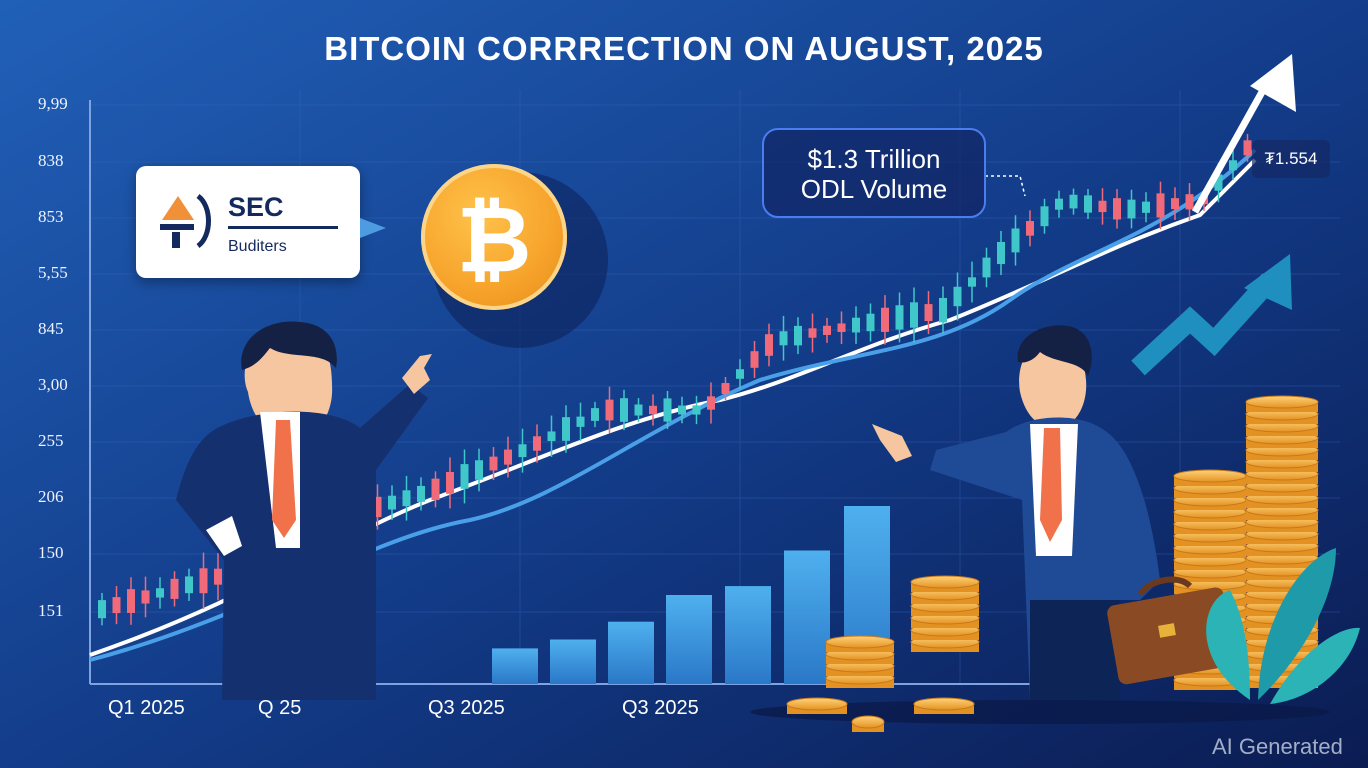  What do you see at coordinates (684, 48) in the screenshot?
I see `page-title: BITCOIN CORRRECTION ON AUGUST, 2025` at bounding box center [684, 48].